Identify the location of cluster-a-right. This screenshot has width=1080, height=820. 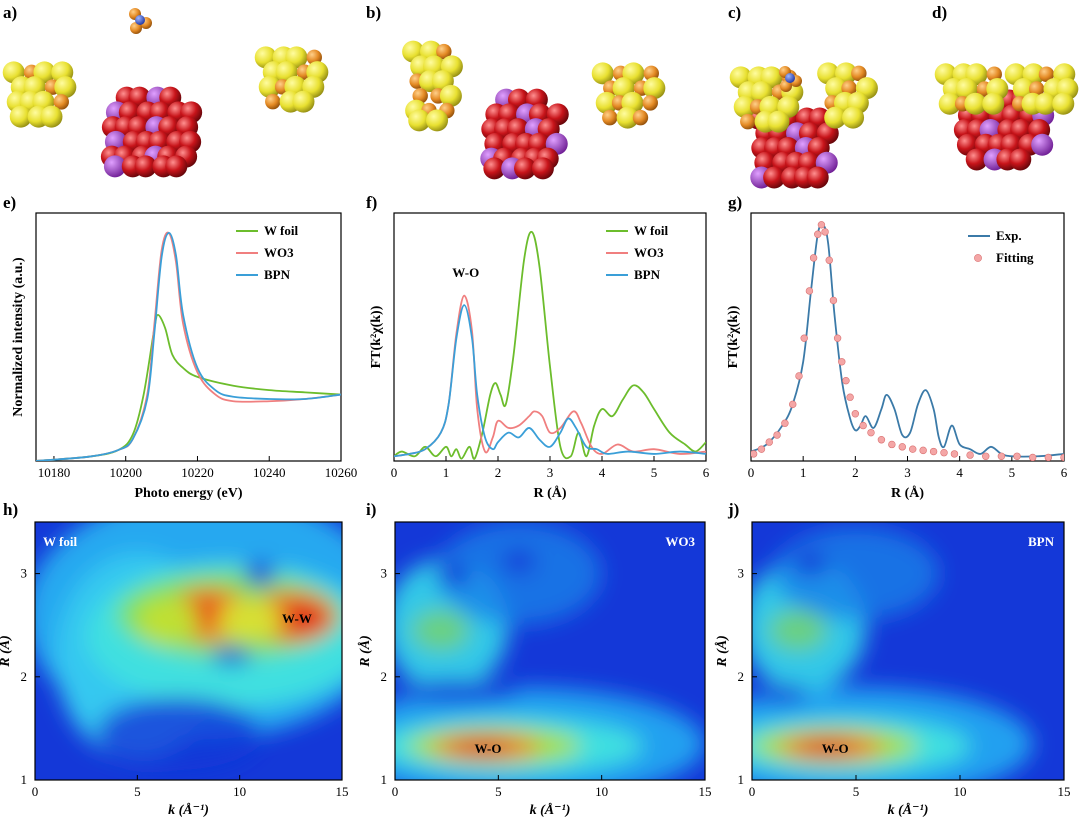
(291, 79).